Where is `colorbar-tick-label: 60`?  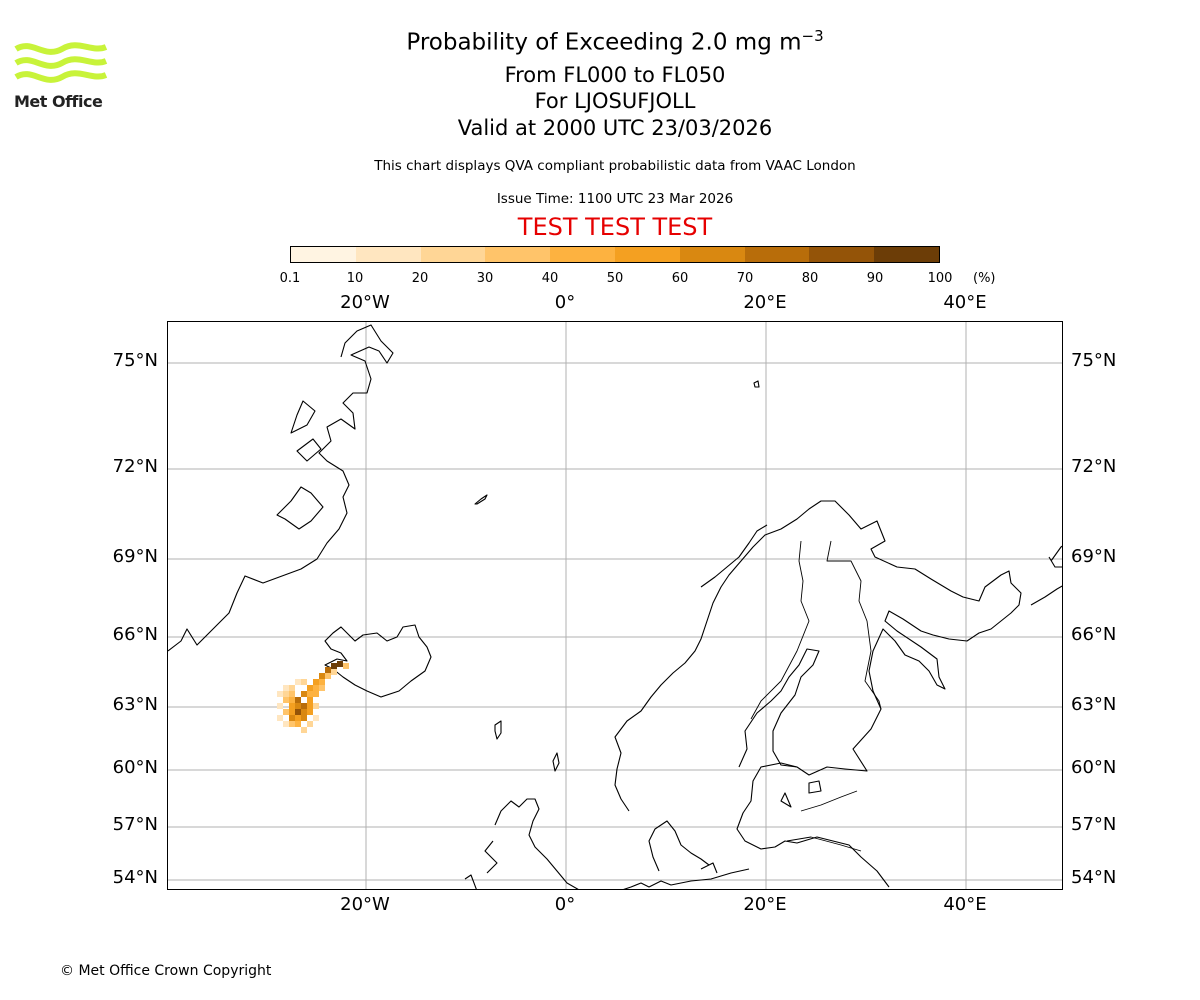 colorbar-tick-label: 60 is located at coordinates (680, 278).